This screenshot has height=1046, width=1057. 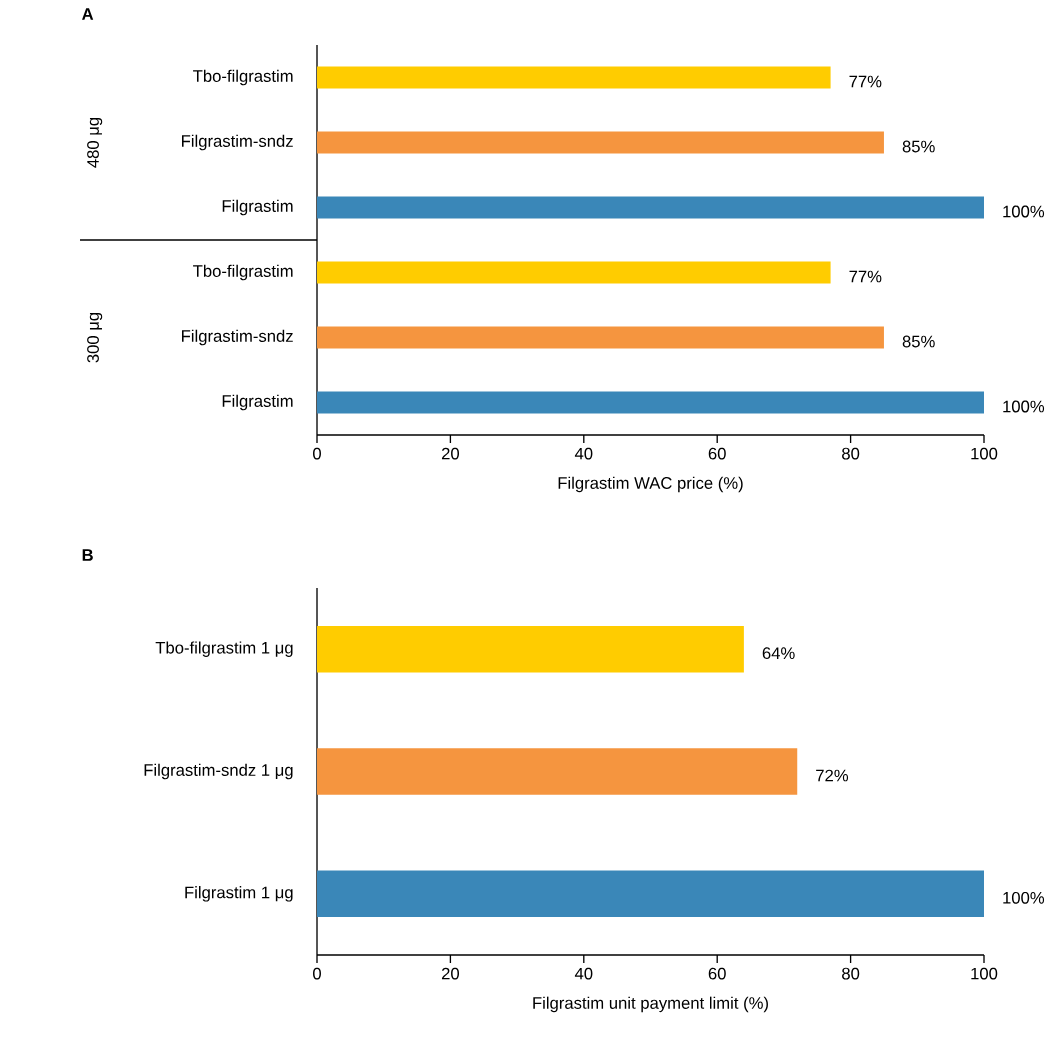 What do you see at coordinates (832, 775) in the screenshot?
I see `data-label: 72%` at bounding box center [832, 775].